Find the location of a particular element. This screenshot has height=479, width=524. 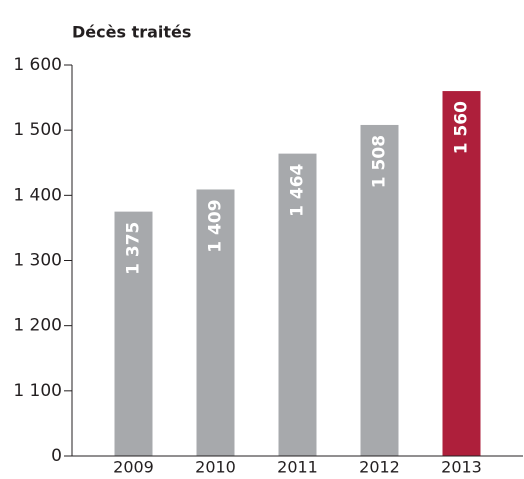

data-label: 1 508 is located at coordinates (380, 161).